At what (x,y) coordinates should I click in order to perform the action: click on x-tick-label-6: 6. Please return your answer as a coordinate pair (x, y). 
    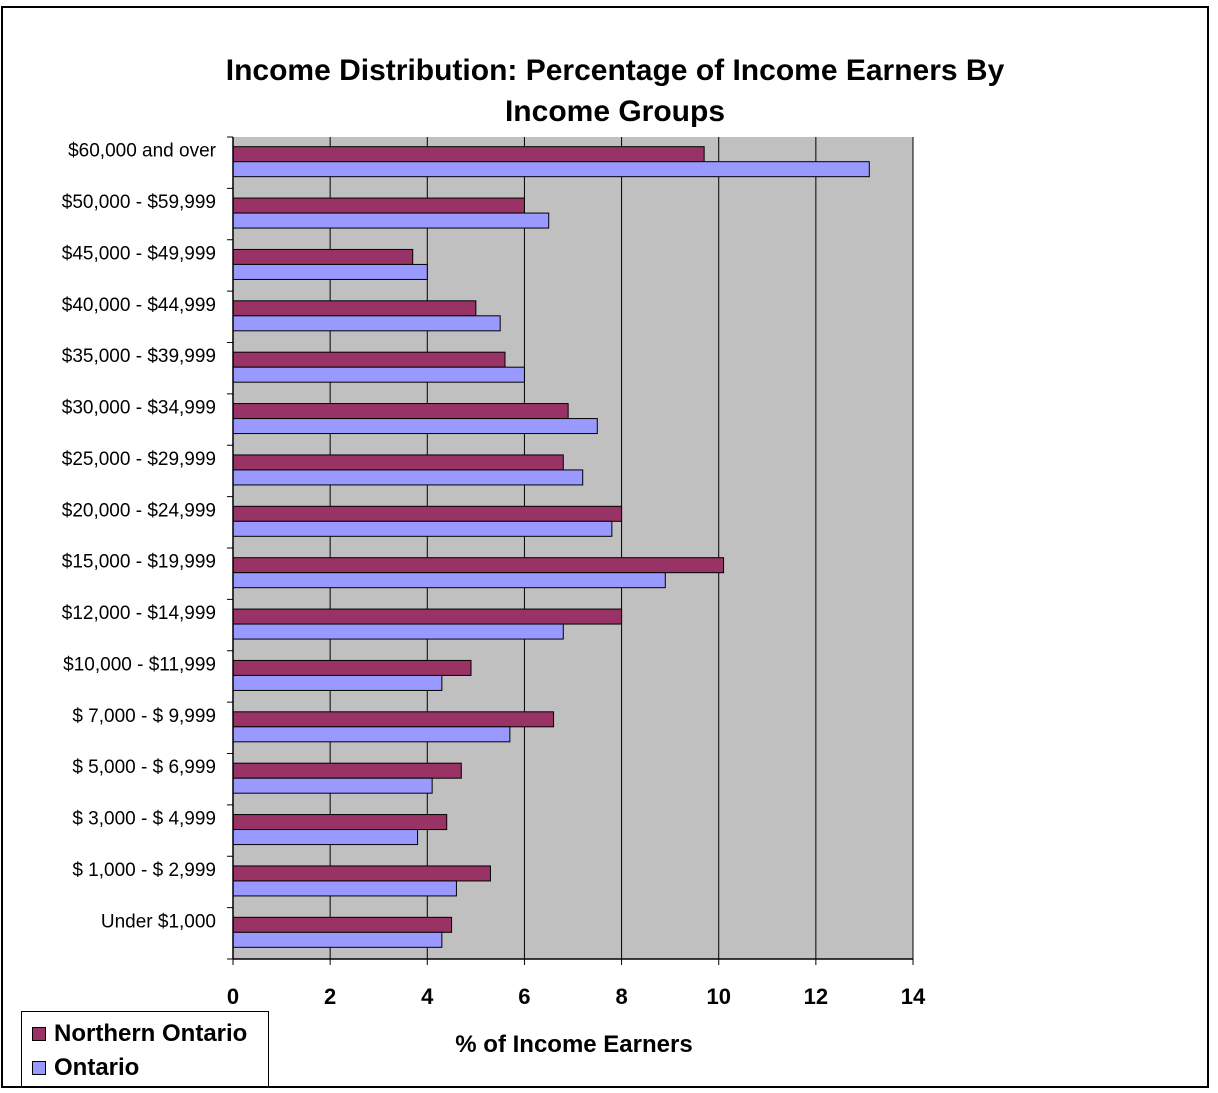
    Looking at the image, I should click on (524, 996).